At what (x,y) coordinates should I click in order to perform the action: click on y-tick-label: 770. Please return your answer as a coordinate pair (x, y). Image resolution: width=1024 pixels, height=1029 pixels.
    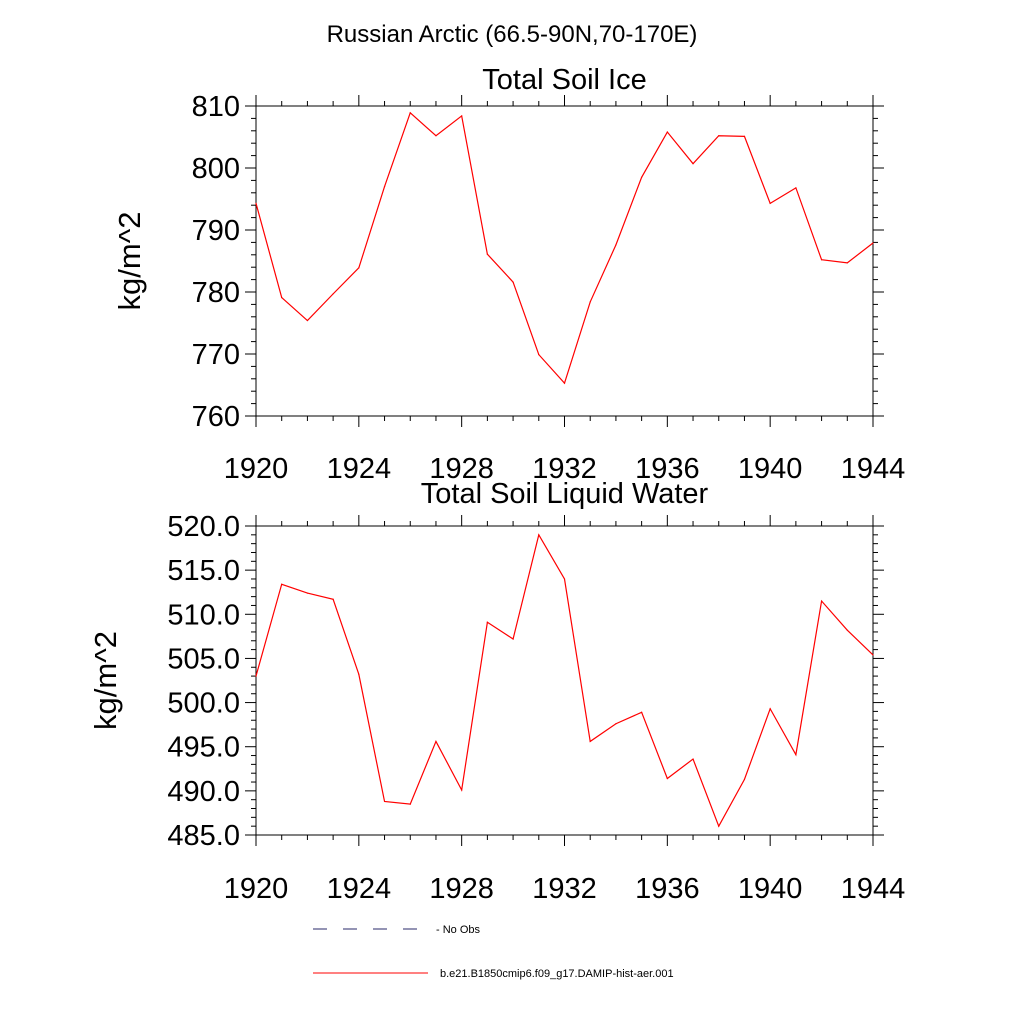
    Looking at the image, I should click on (216, 355).